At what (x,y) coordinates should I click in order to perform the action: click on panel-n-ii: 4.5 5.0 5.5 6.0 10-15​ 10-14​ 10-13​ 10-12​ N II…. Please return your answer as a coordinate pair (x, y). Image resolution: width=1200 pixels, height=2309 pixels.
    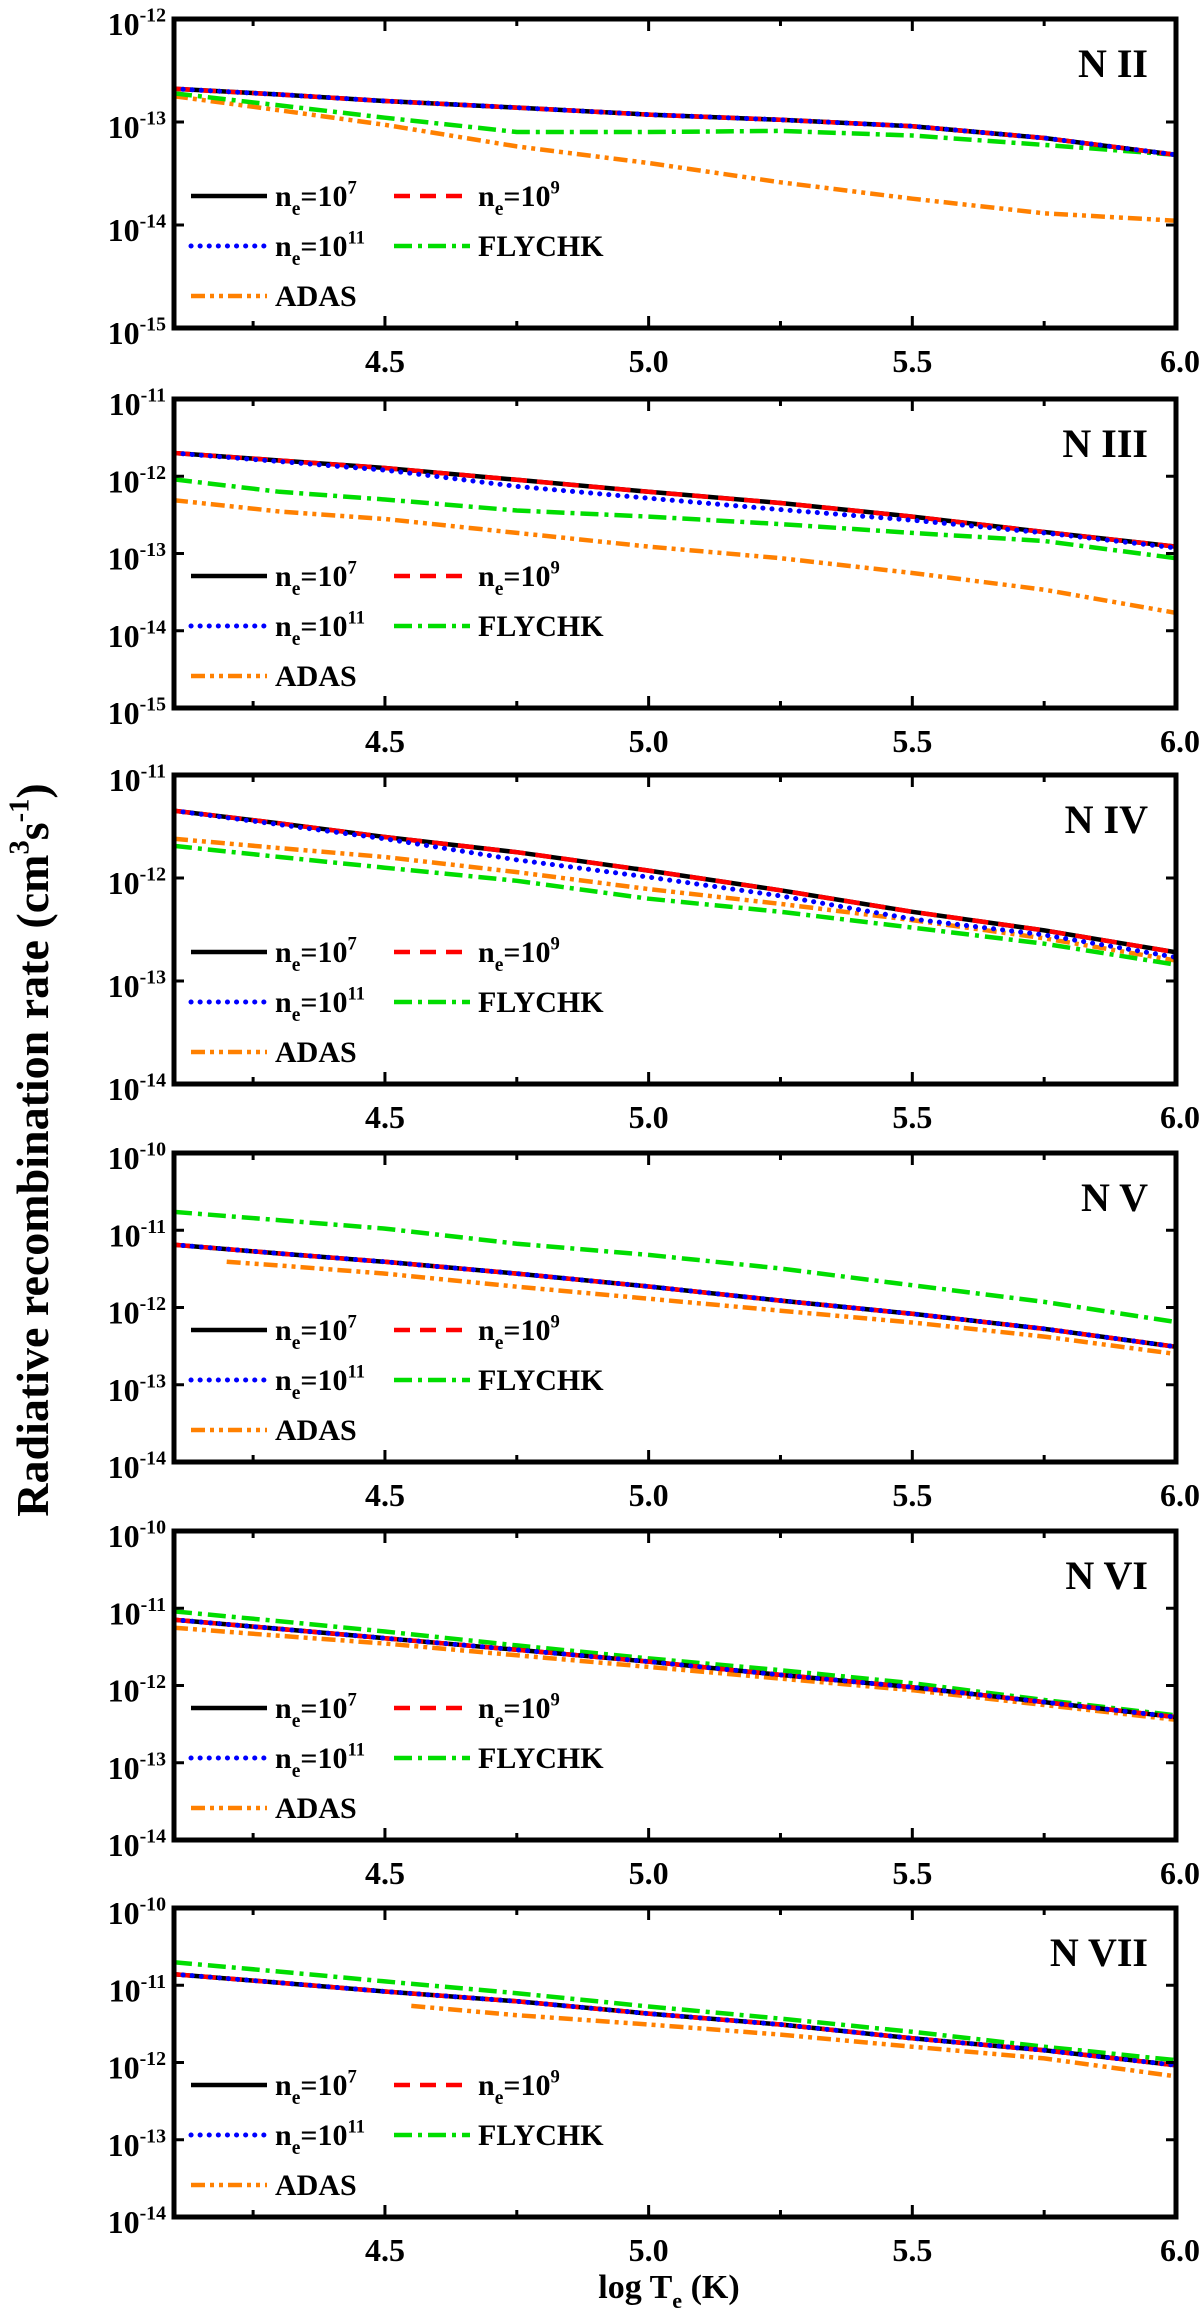
    Looking at the image, I should click on (654, 192).